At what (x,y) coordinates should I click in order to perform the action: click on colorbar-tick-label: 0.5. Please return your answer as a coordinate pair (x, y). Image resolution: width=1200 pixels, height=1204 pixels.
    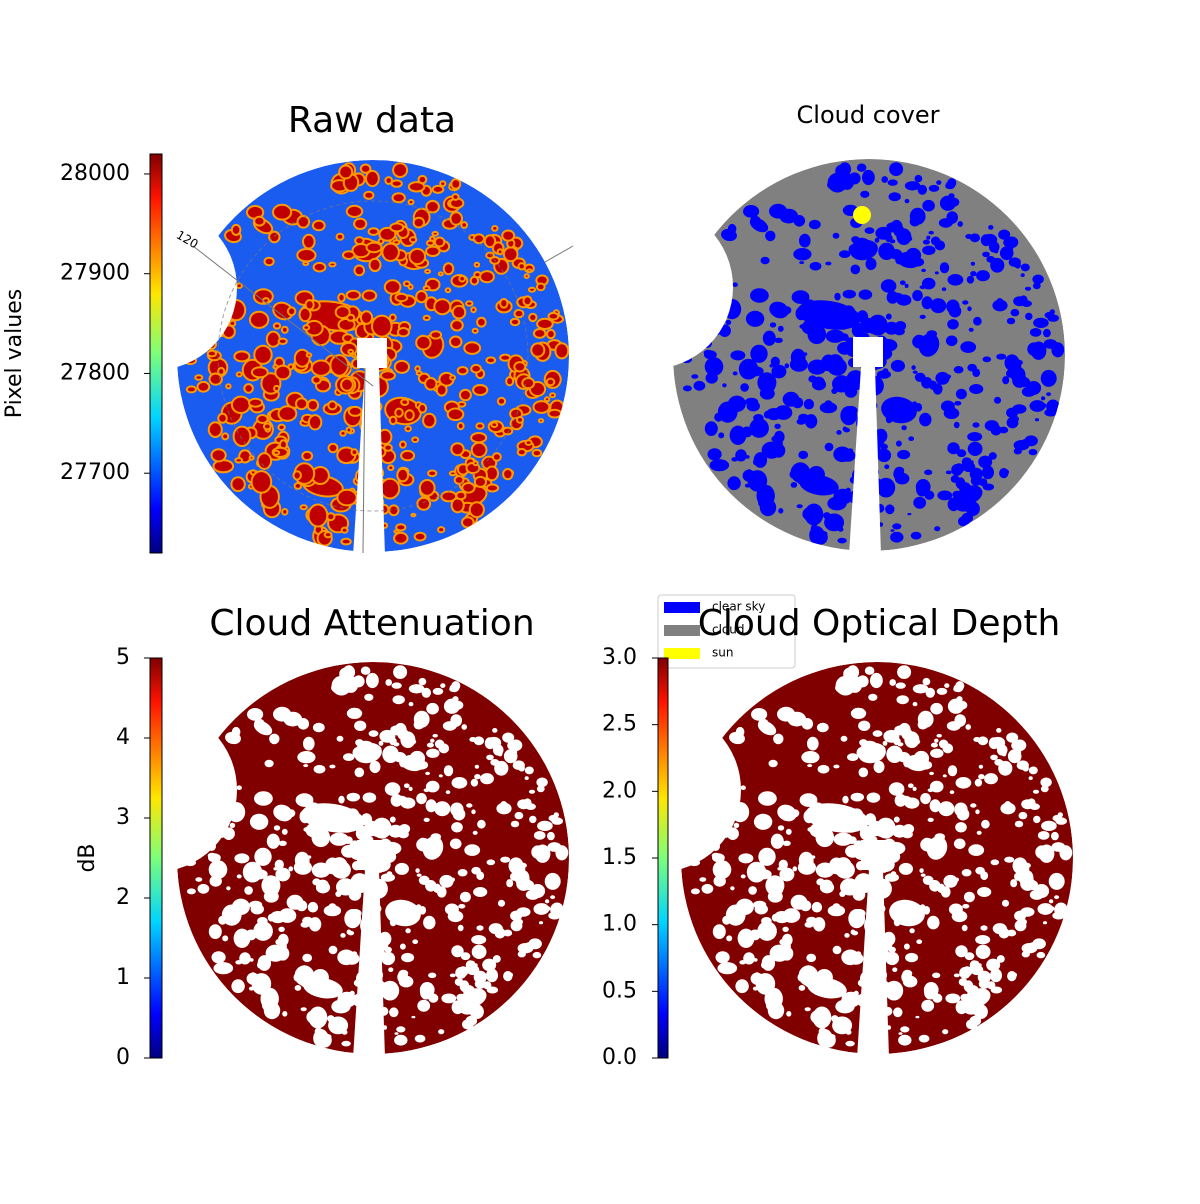
    Looking at the image, I should click on (619, 990).